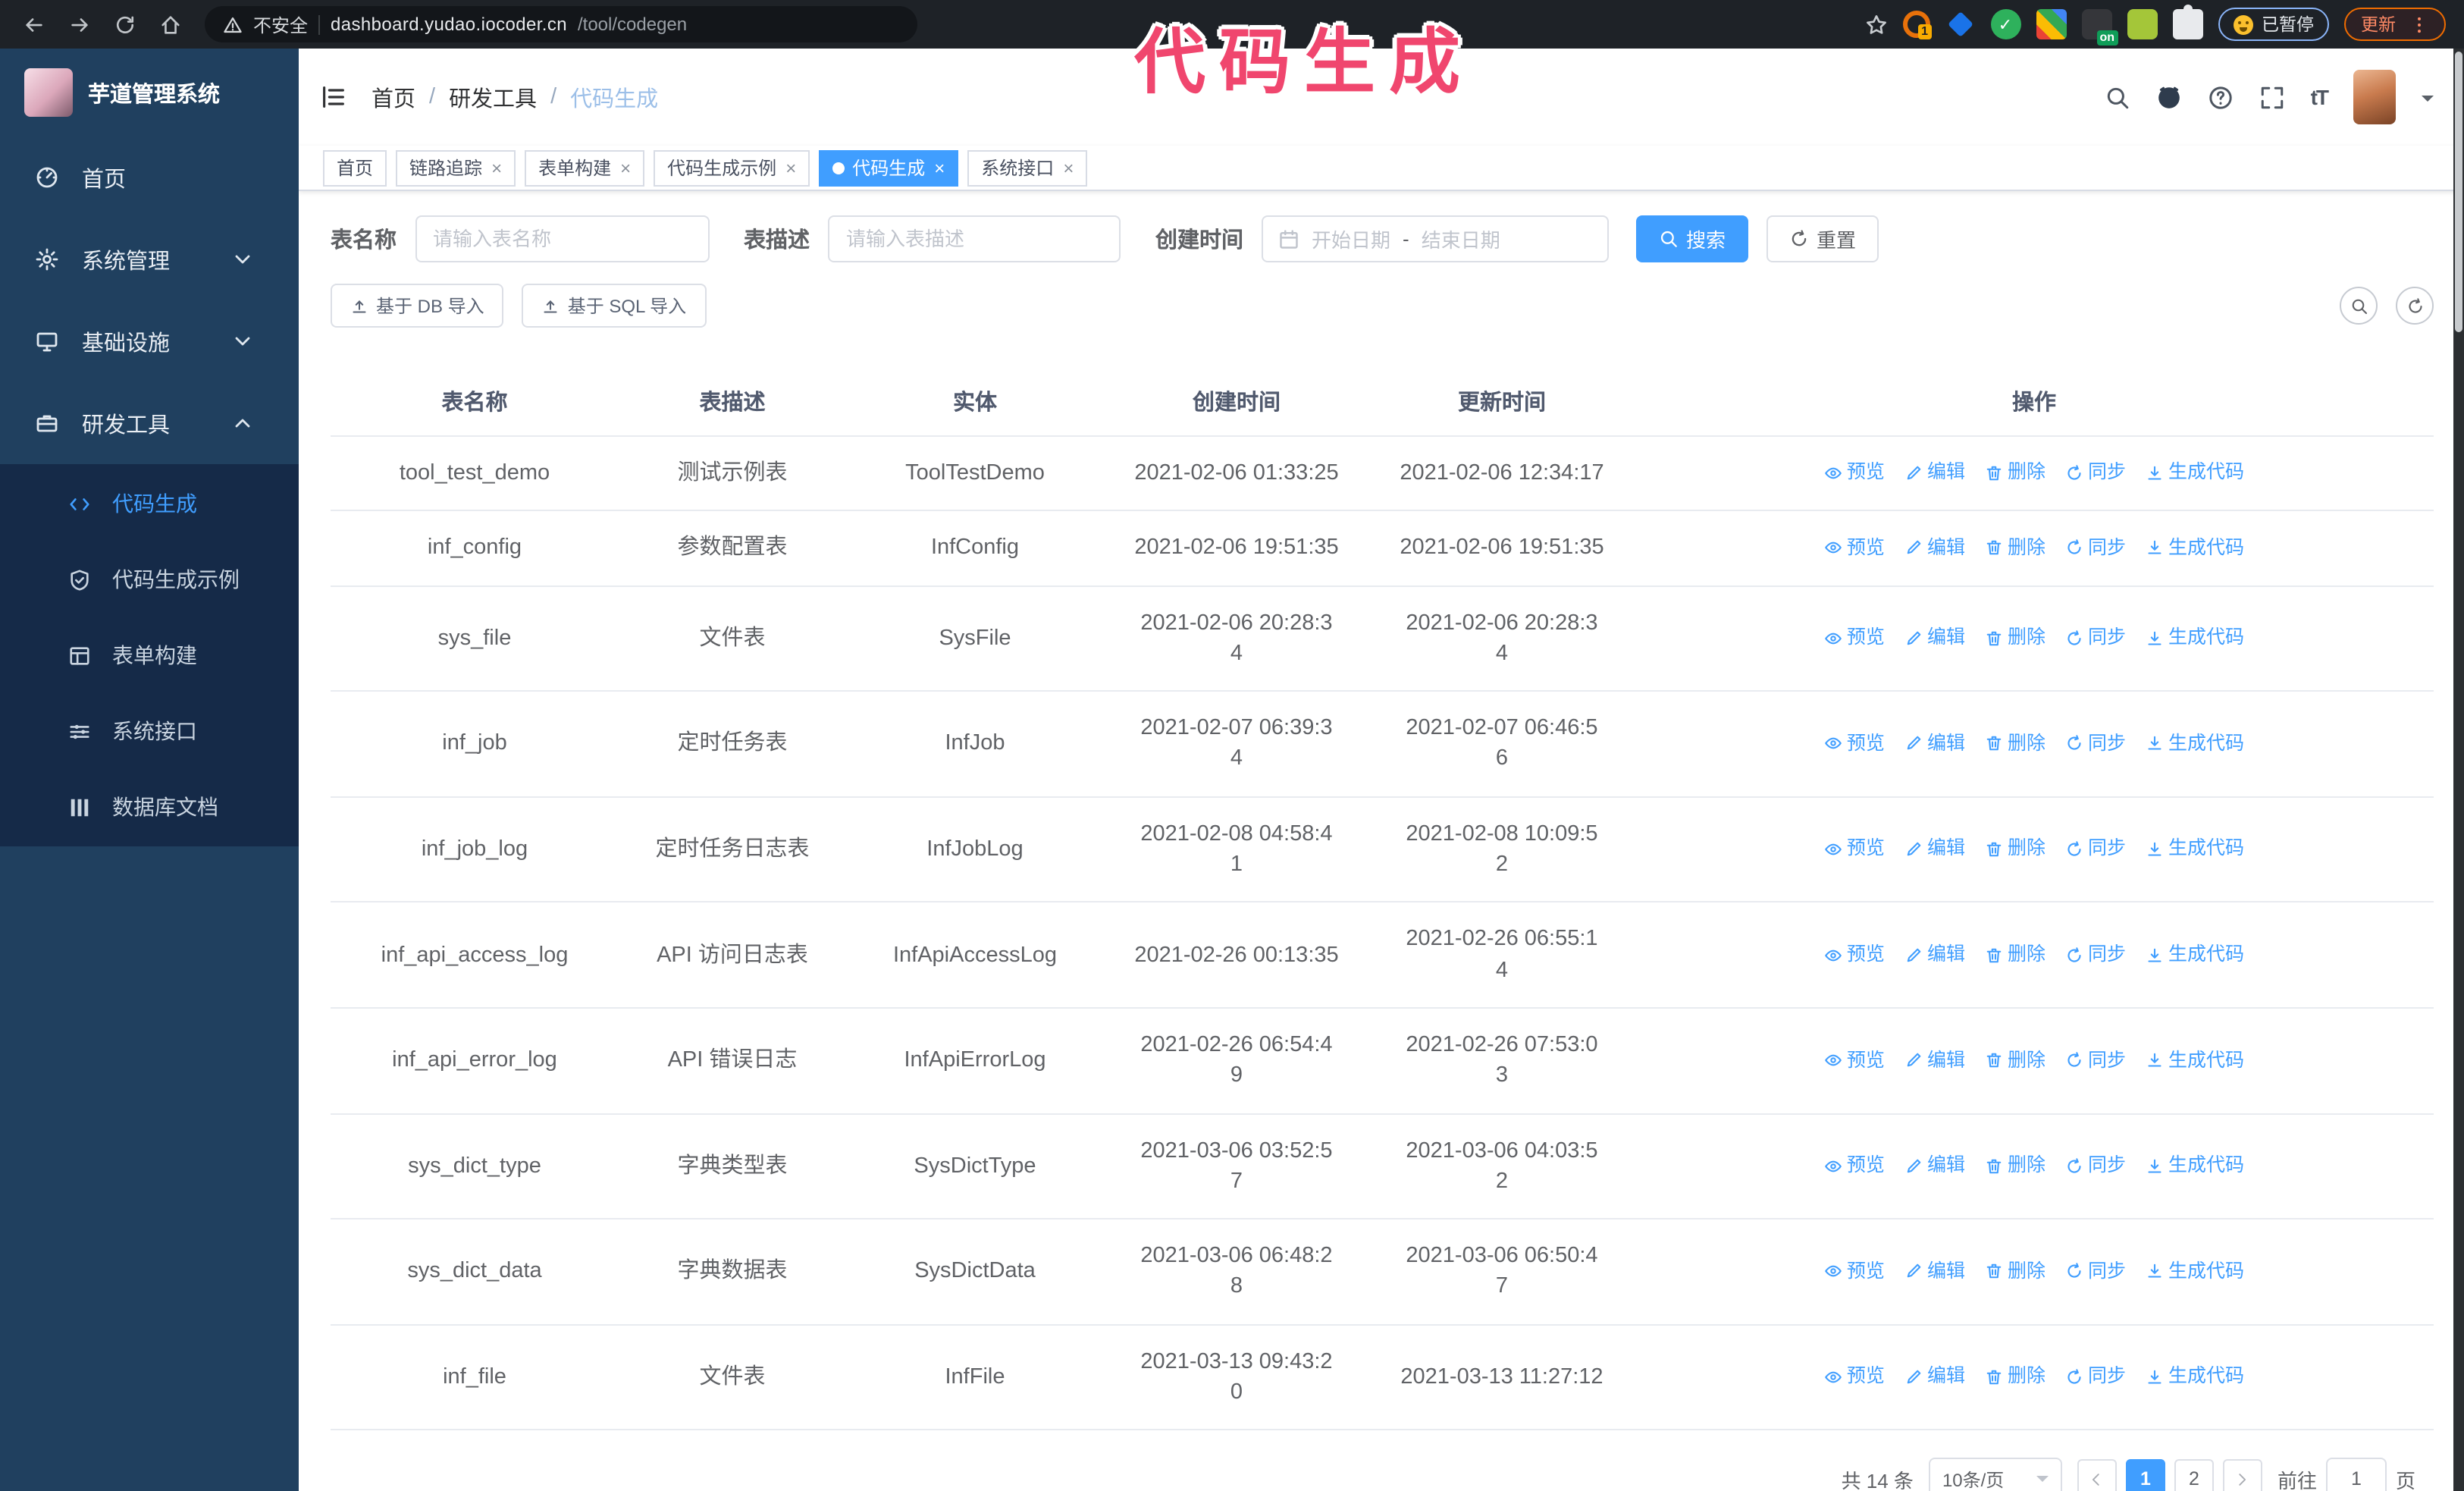 The height and width of the screenshot is (1491, 2464). What do you see at coordinates (355, 167) in the screenshot?
I see `tab-1: 首页` at bounding box center [355, 167].